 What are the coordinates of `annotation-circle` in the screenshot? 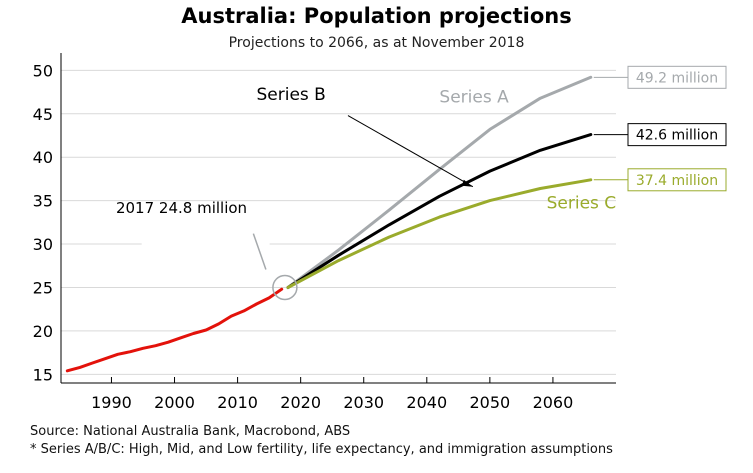 It's located at (285, 287).